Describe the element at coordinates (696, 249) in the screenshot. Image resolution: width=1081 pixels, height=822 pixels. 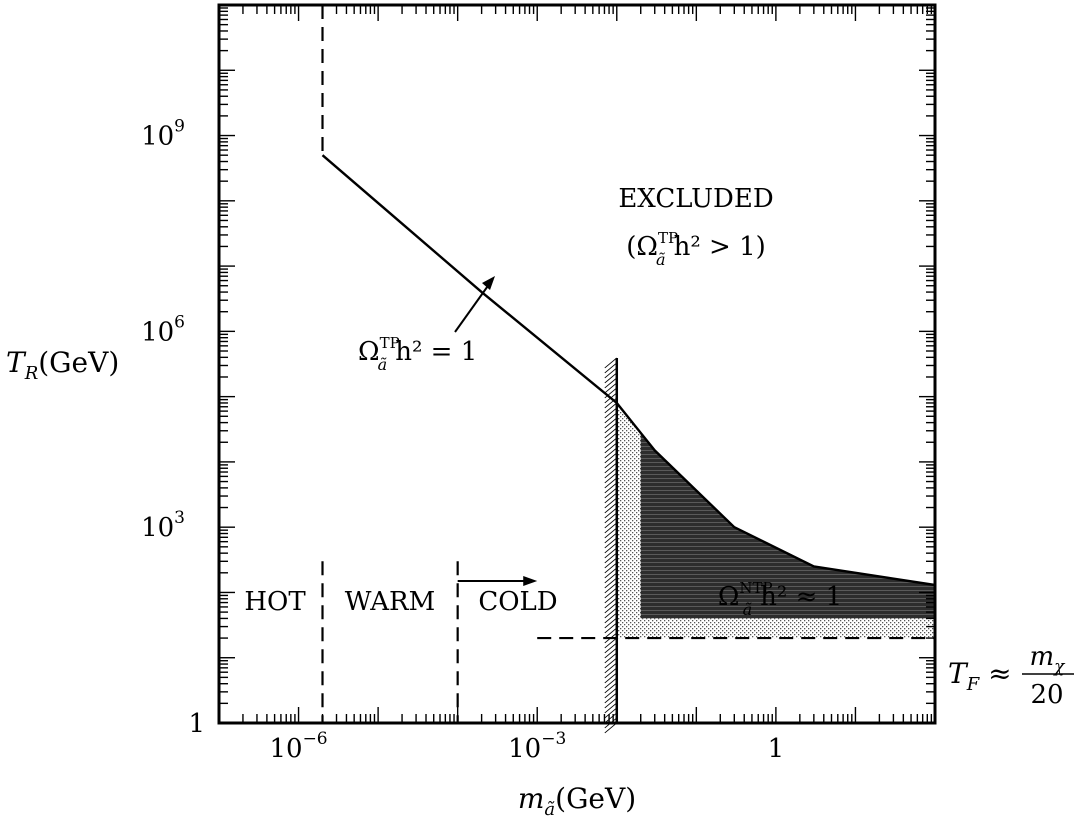
I see `excluded-condition: (ΩTP ã h² > 1)` at that location.